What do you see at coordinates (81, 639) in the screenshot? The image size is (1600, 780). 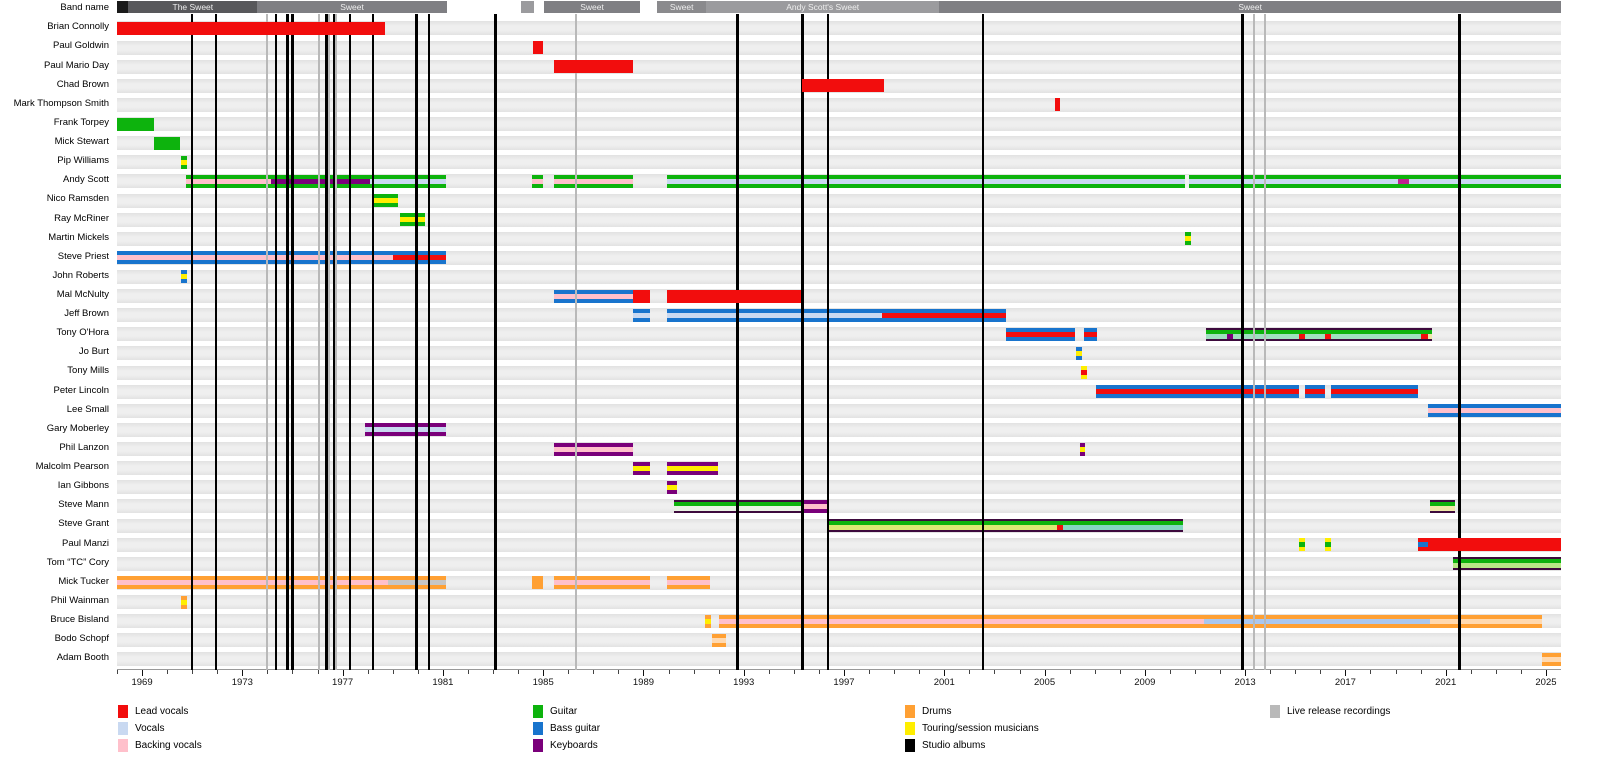 I see `member-name-label: Bodo Schopf` at bounding box center [81, 639].